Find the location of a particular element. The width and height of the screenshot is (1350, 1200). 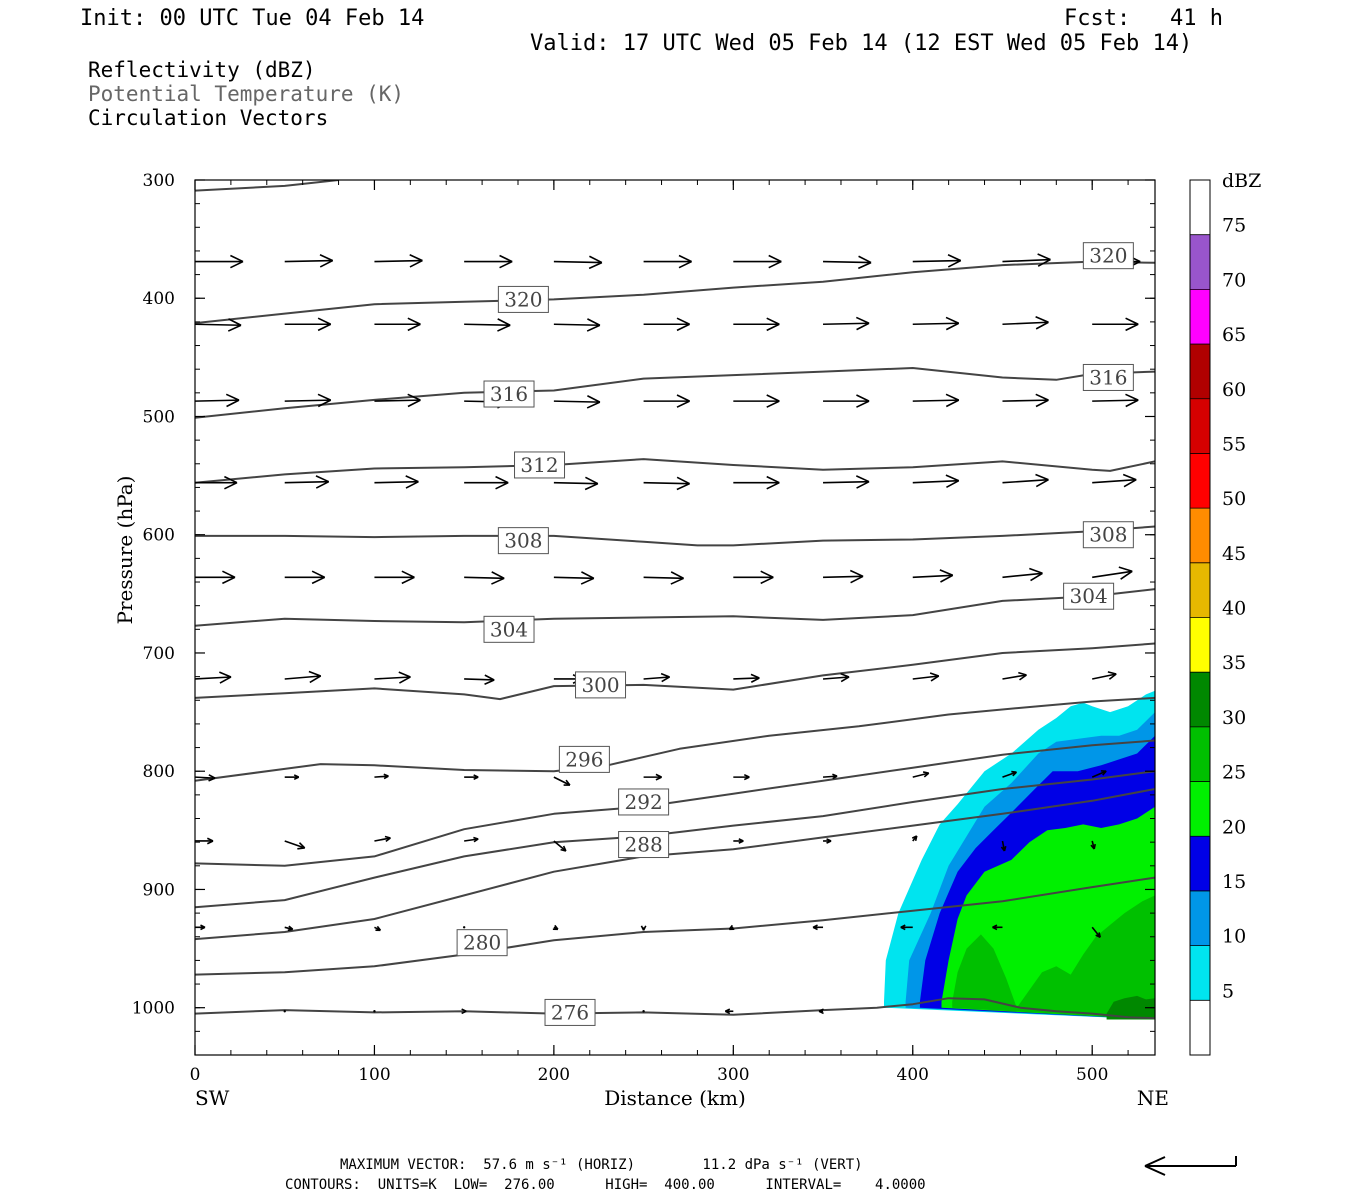

svg-text: 308 is located at coordinates (1108, 535).